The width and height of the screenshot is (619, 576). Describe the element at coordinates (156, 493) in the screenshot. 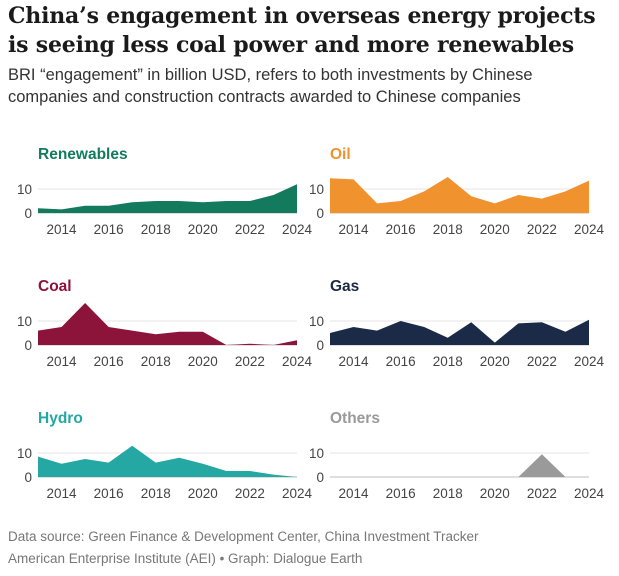

I see `xtick-label-hydro-2018: 2018` at that location.